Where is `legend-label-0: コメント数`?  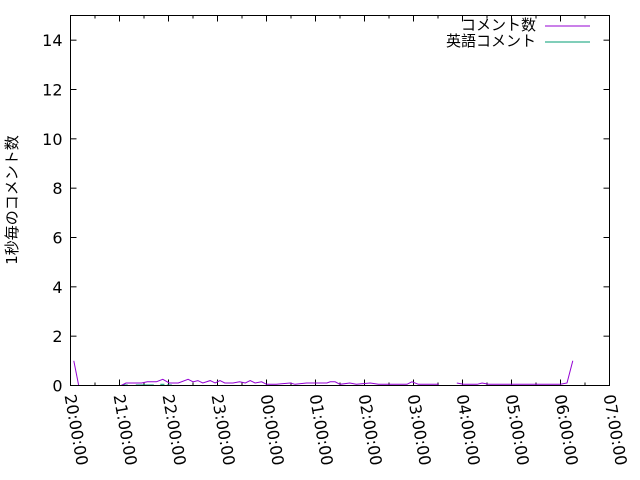 legend-label-0: コメント数 is located at coordinates (498, 25).